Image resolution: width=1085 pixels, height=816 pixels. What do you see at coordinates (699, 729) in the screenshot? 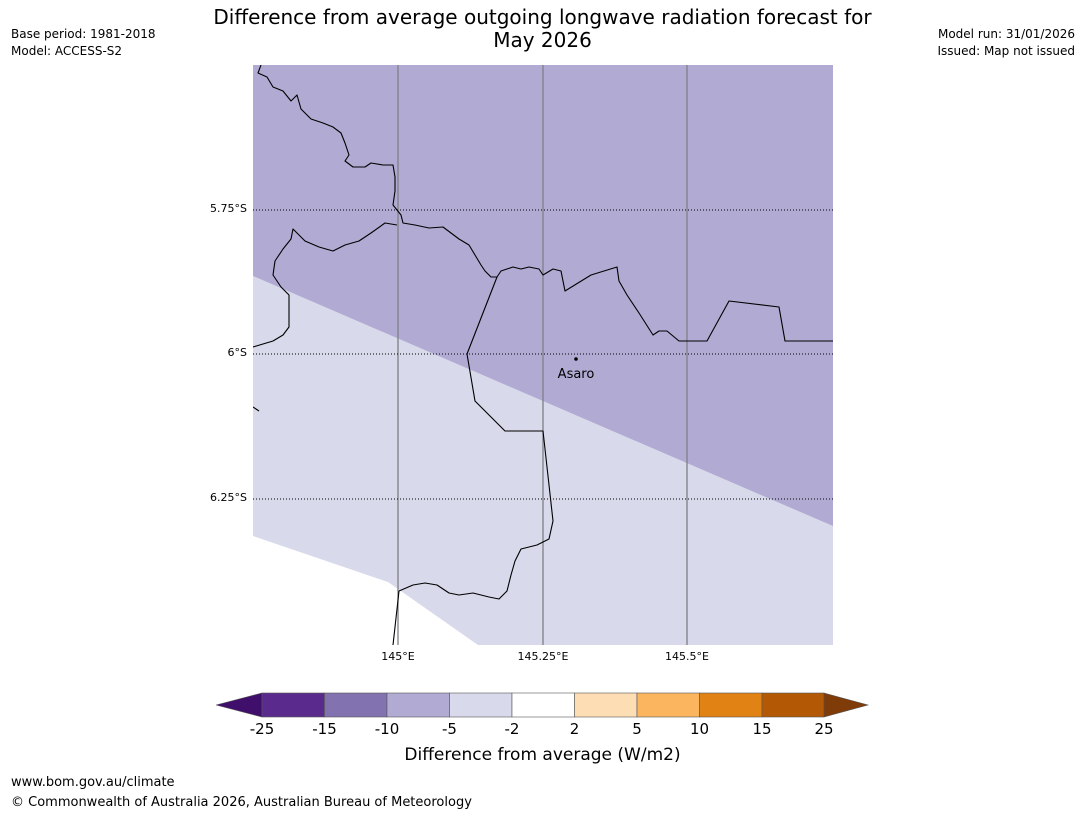
I see `cb-tick-8: 10` at bounding box center [699, 729].